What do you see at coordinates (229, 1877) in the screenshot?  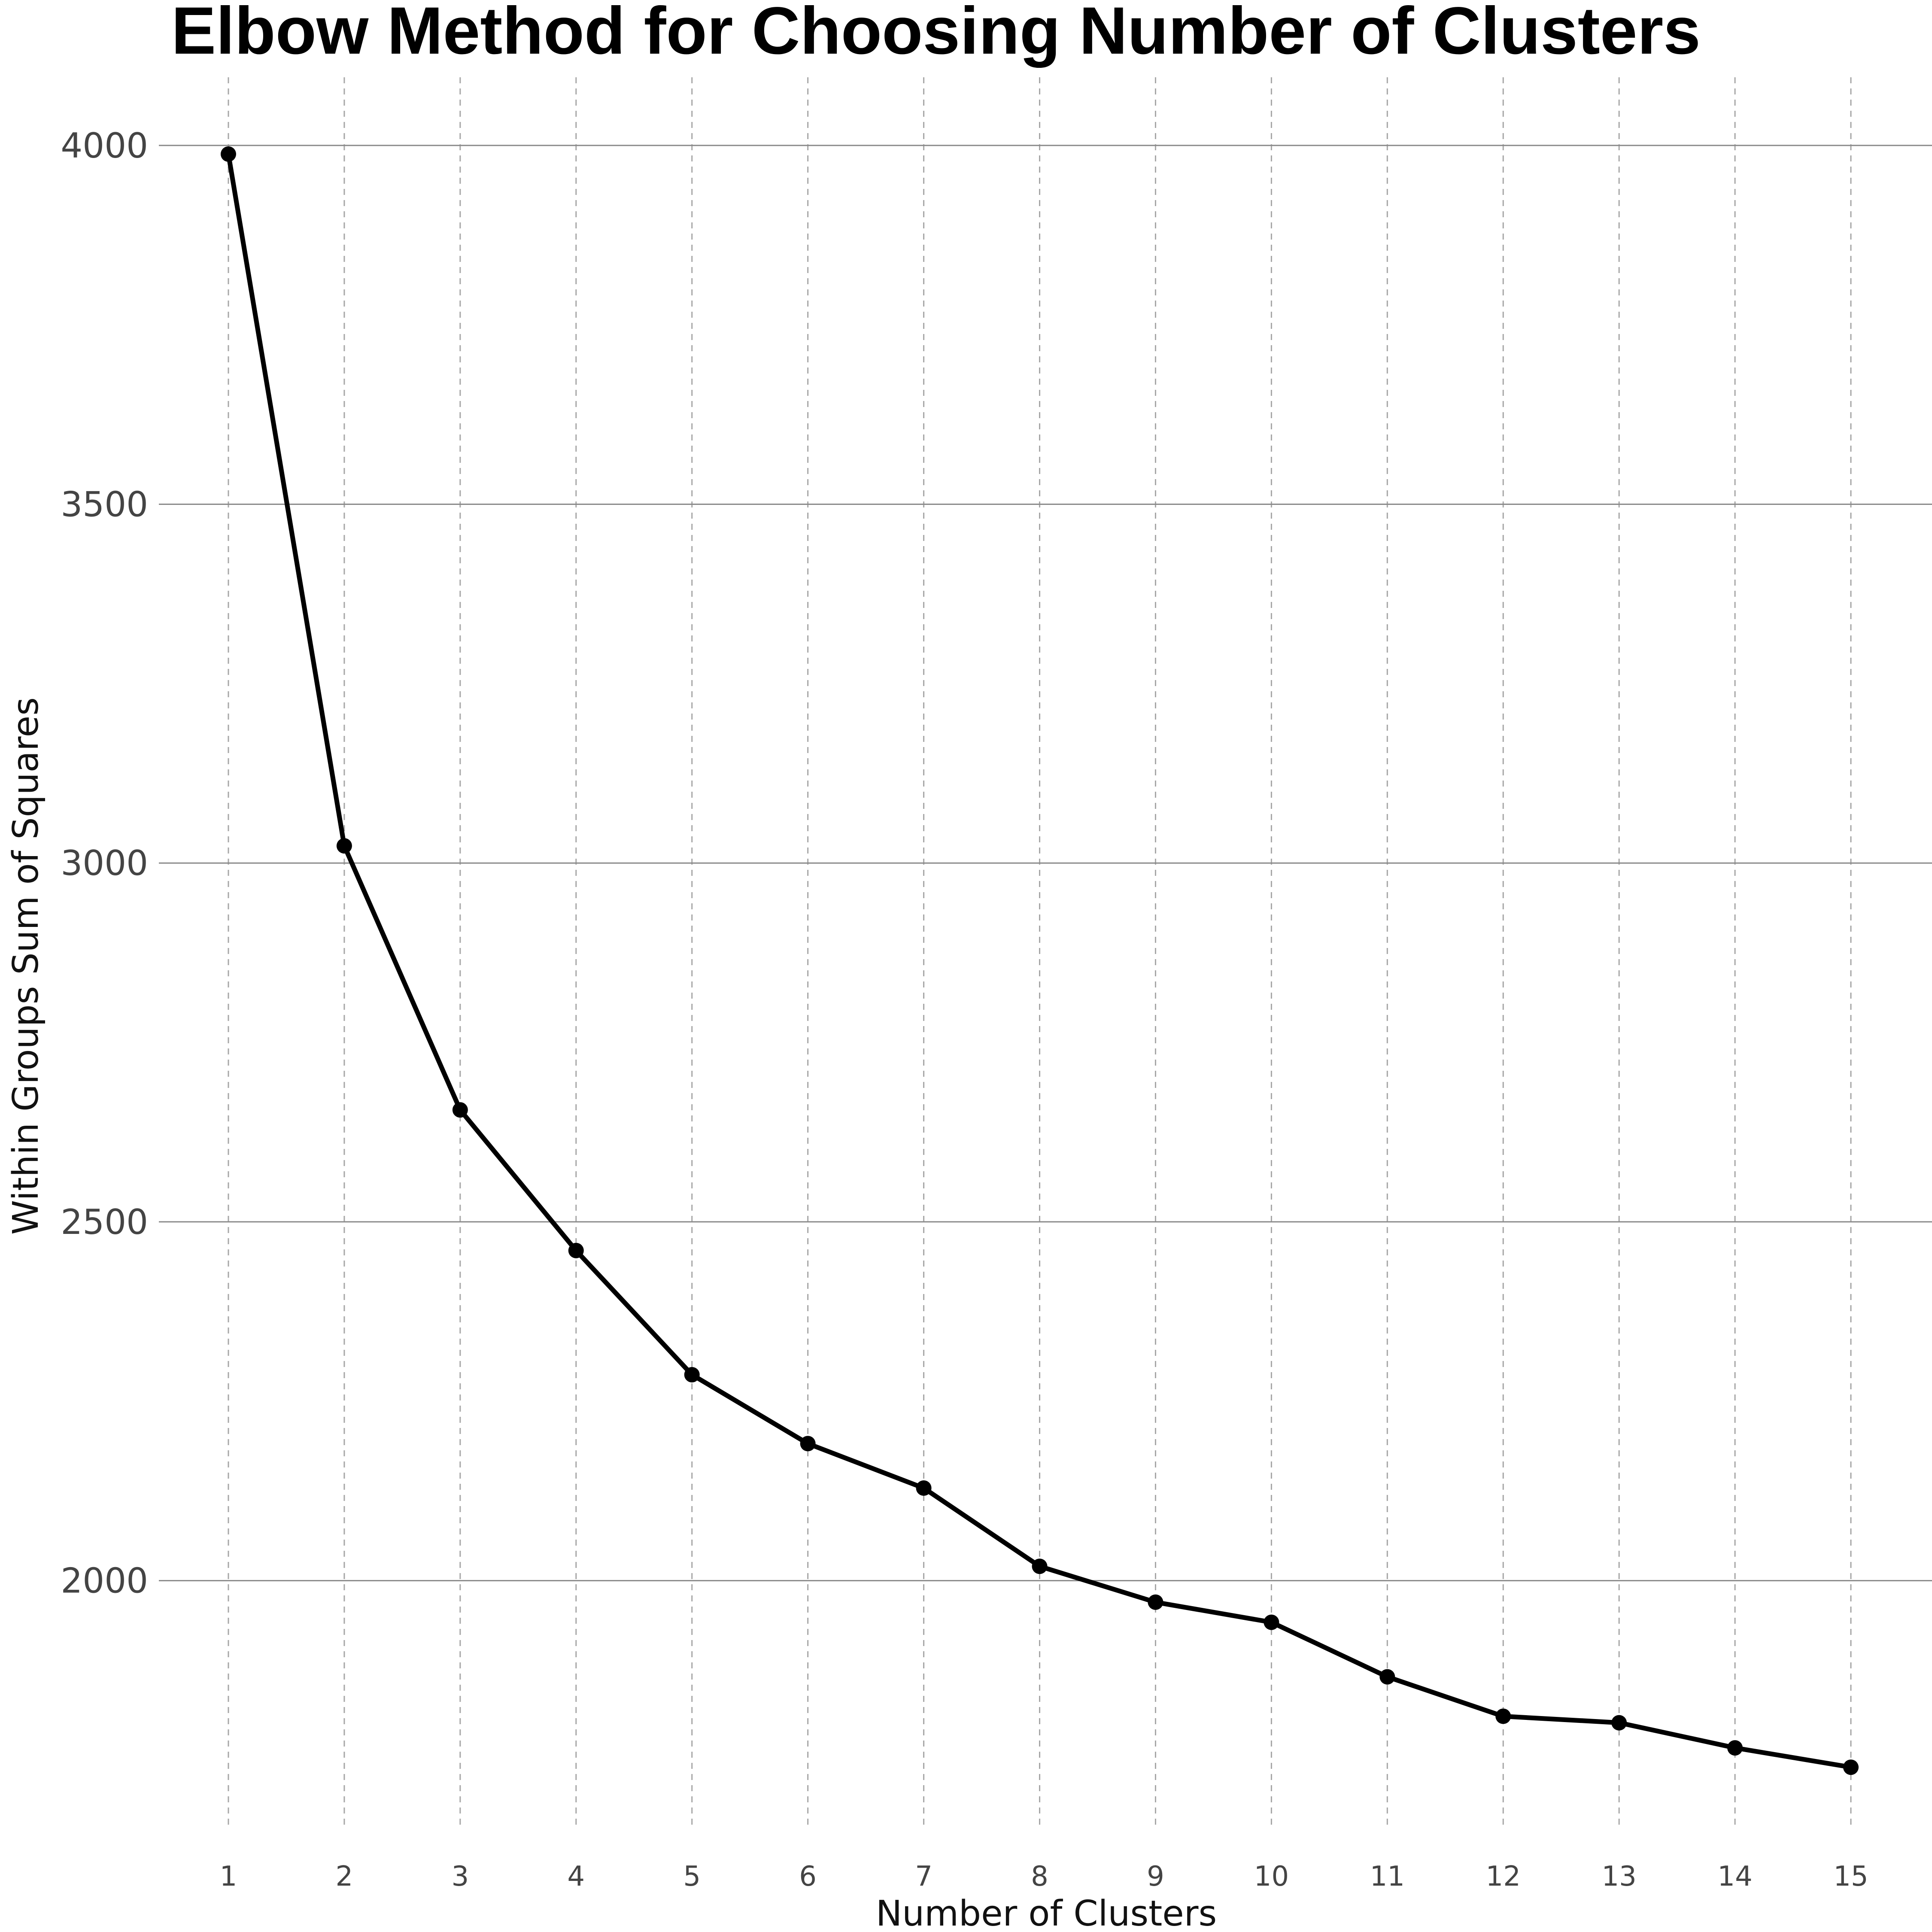 I see `x-tick-label: 1` at bounding box center [229, 1877].